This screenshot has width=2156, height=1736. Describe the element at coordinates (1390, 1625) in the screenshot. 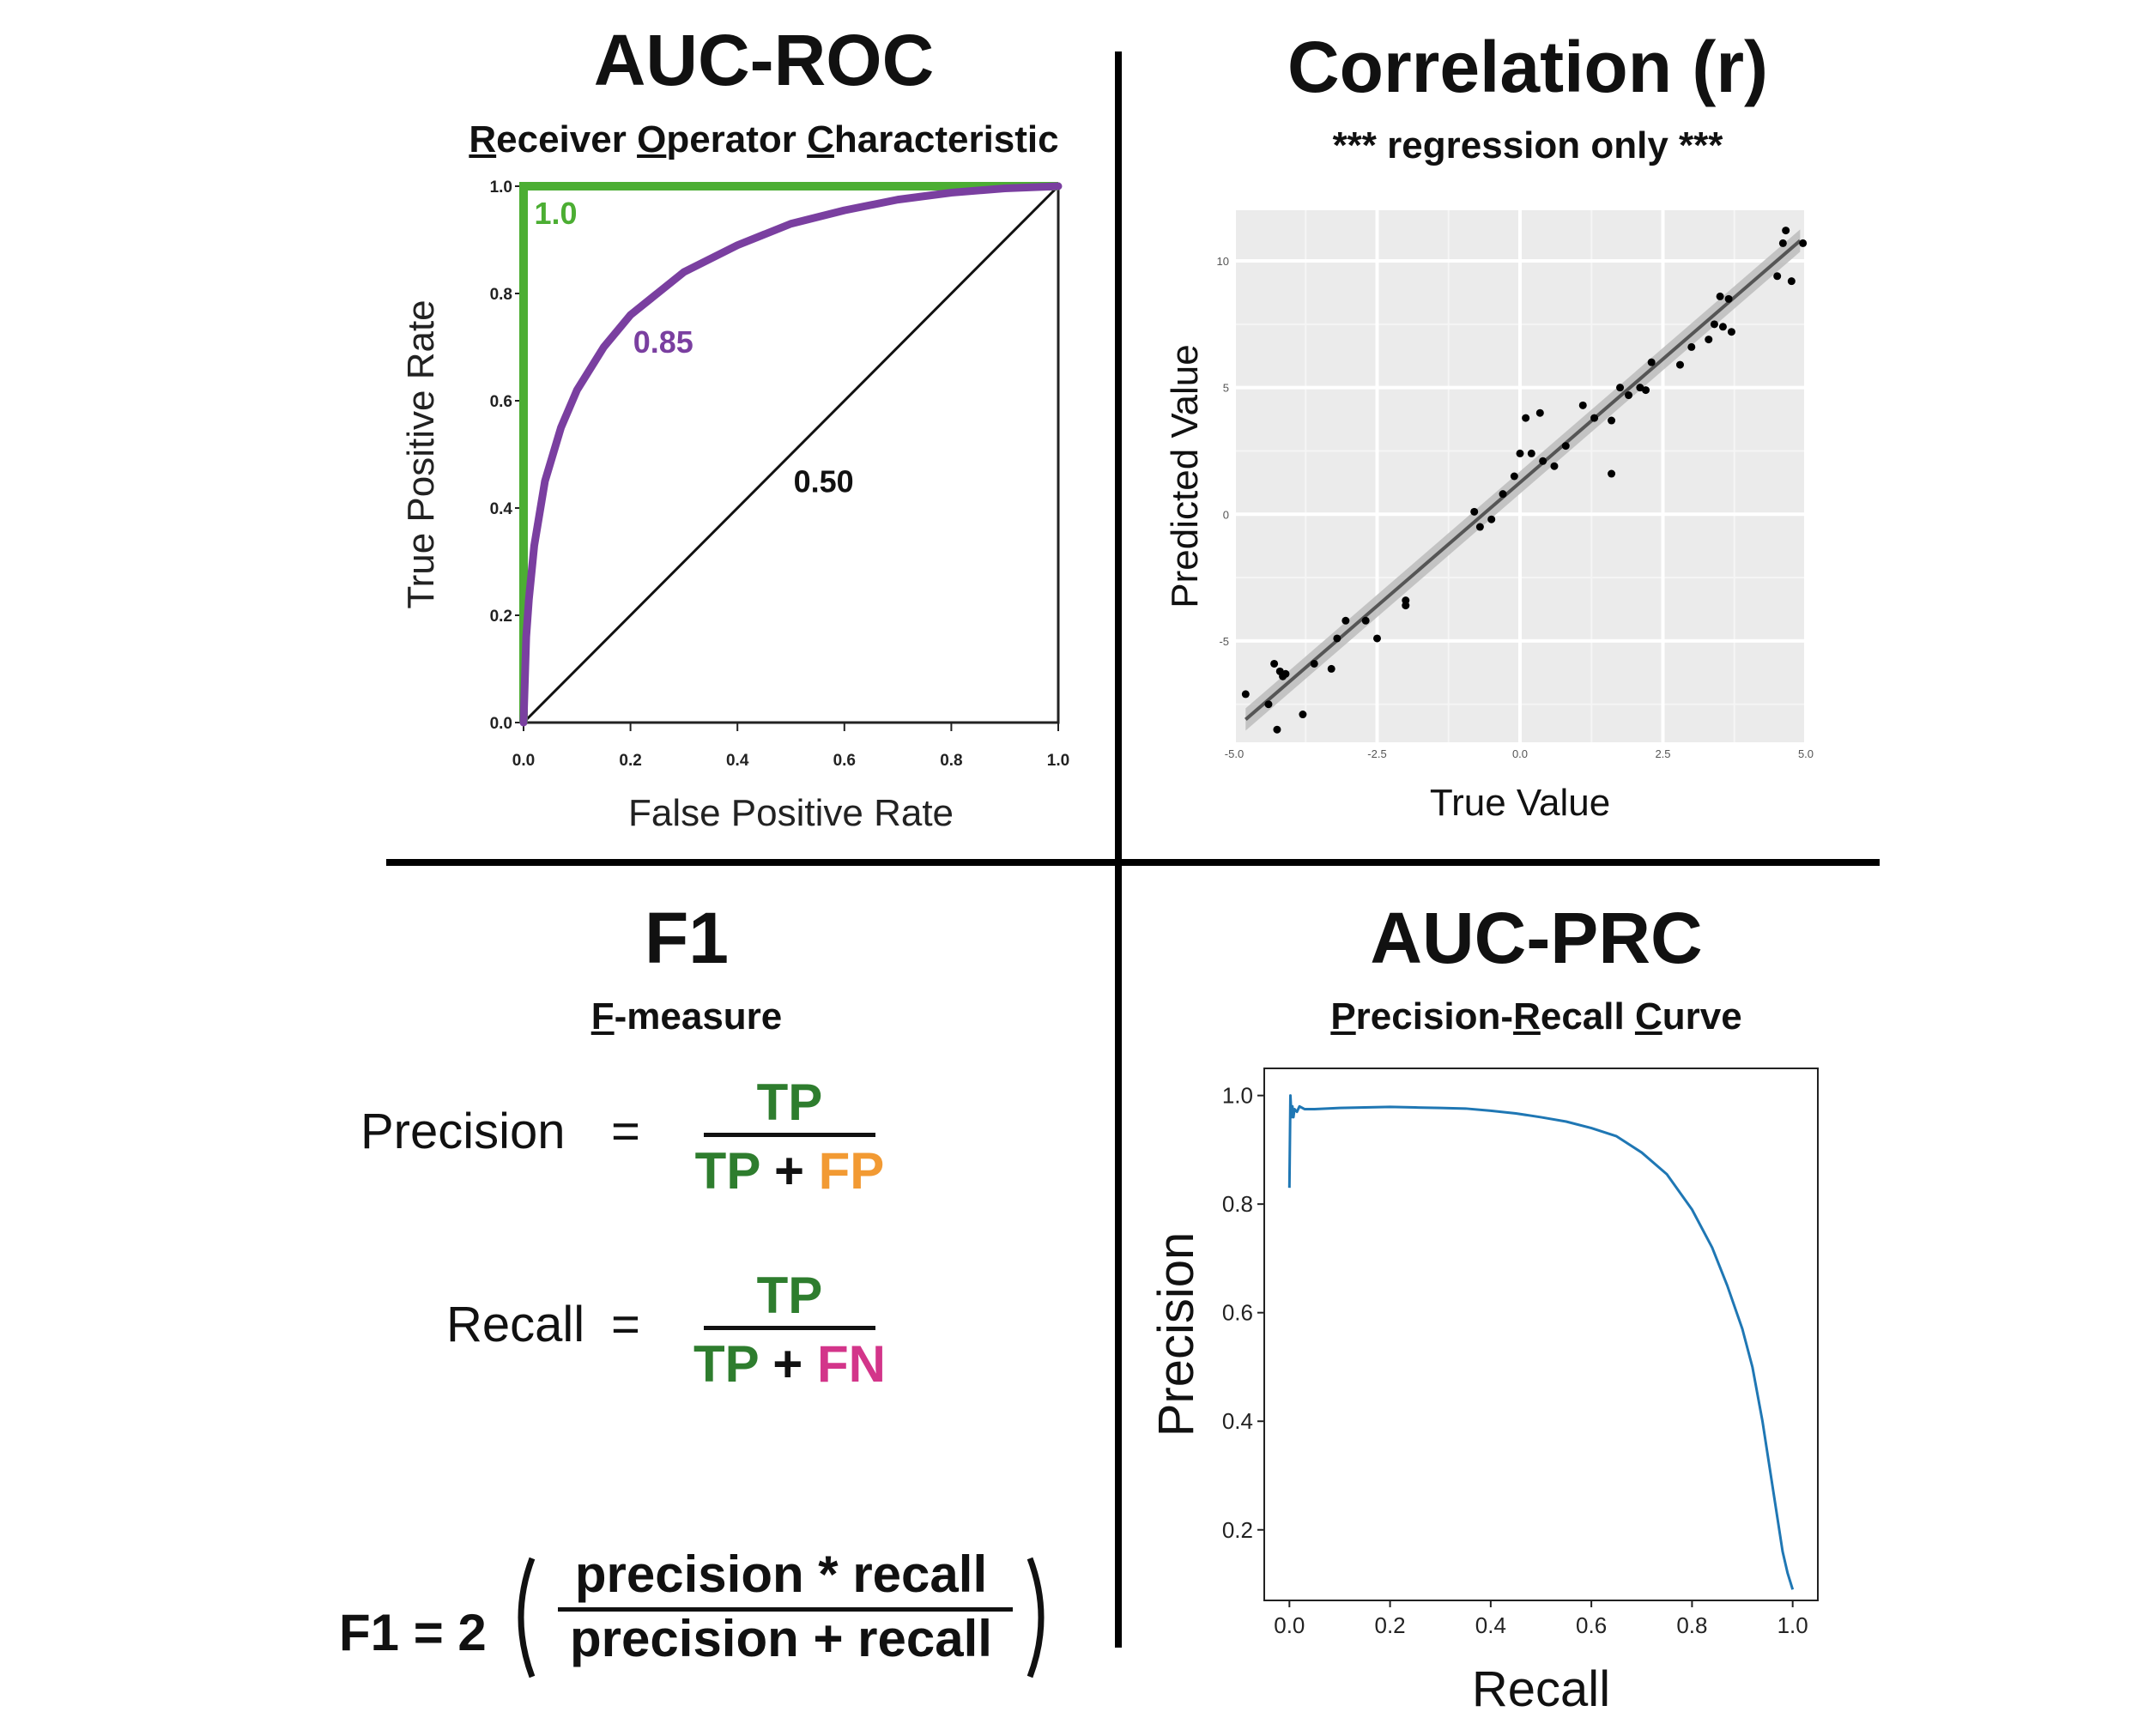

I see `prc-x-tick-label: 0.2` at that location.